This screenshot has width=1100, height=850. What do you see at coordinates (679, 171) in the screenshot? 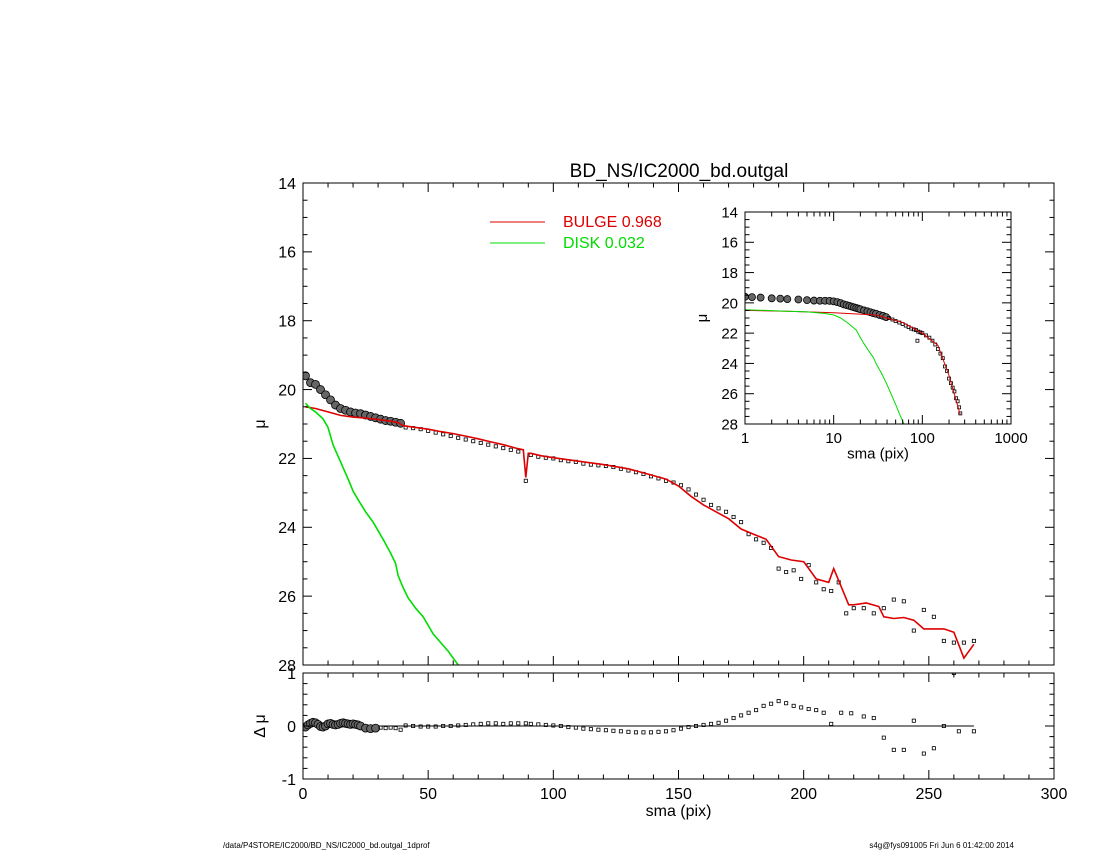
I see `chart-title: BD_NS/IC2000_bd.outgal` at bounding box center [679, 171].